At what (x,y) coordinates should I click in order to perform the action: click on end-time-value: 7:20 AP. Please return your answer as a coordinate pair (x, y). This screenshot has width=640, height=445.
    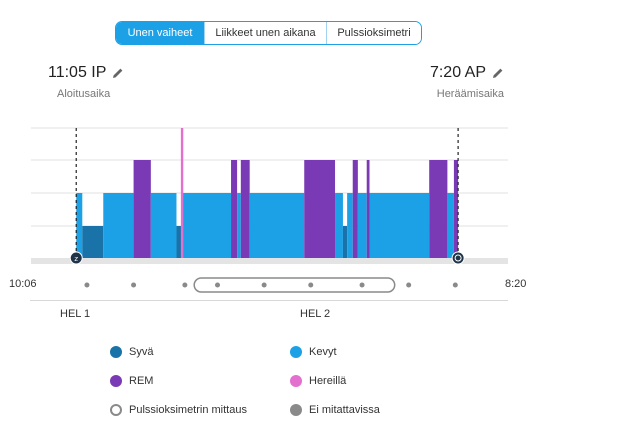
    Looking at the image, I should click on (457, 72).